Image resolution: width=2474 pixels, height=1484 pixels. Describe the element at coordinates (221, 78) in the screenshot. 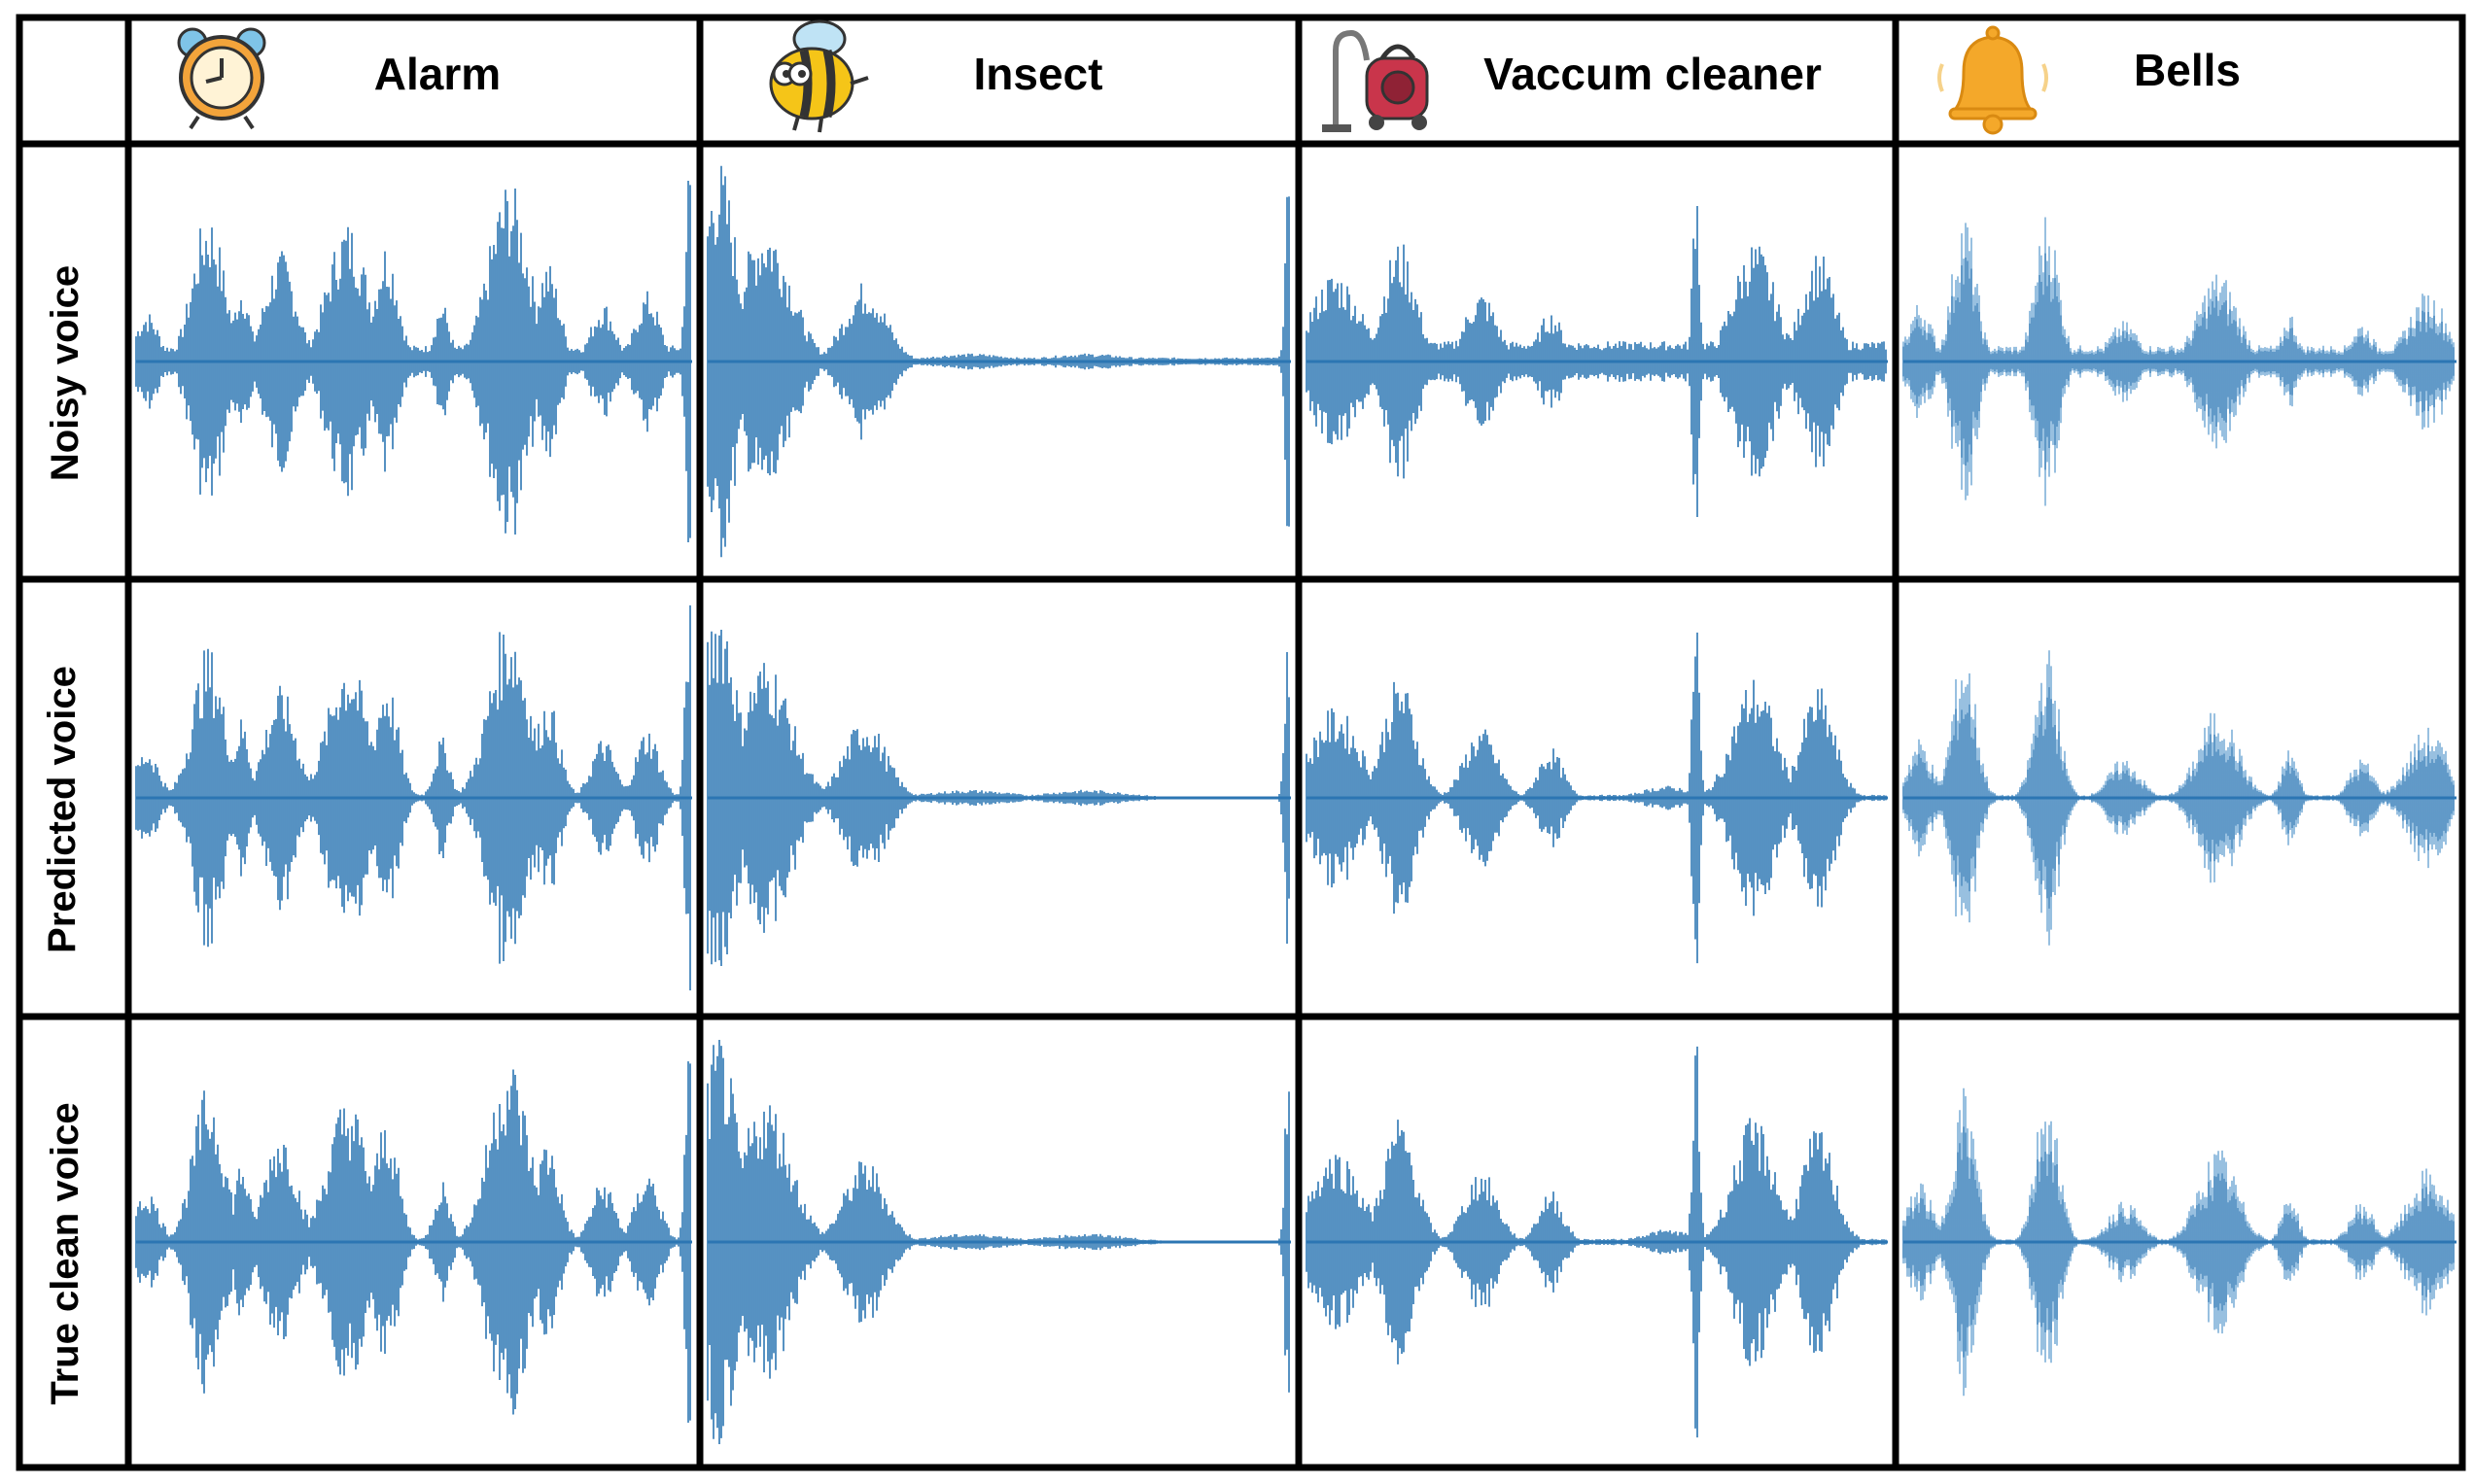

I see `alarm-clock-icon` at that location.